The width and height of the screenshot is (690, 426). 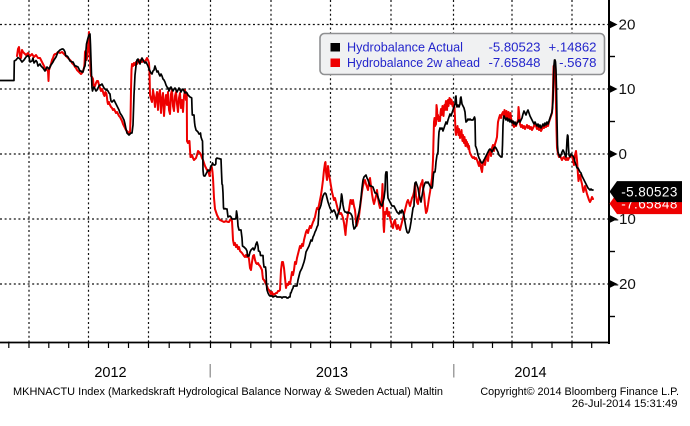 I want to click on svg-text: -.5678, so click(x=577, y=62).